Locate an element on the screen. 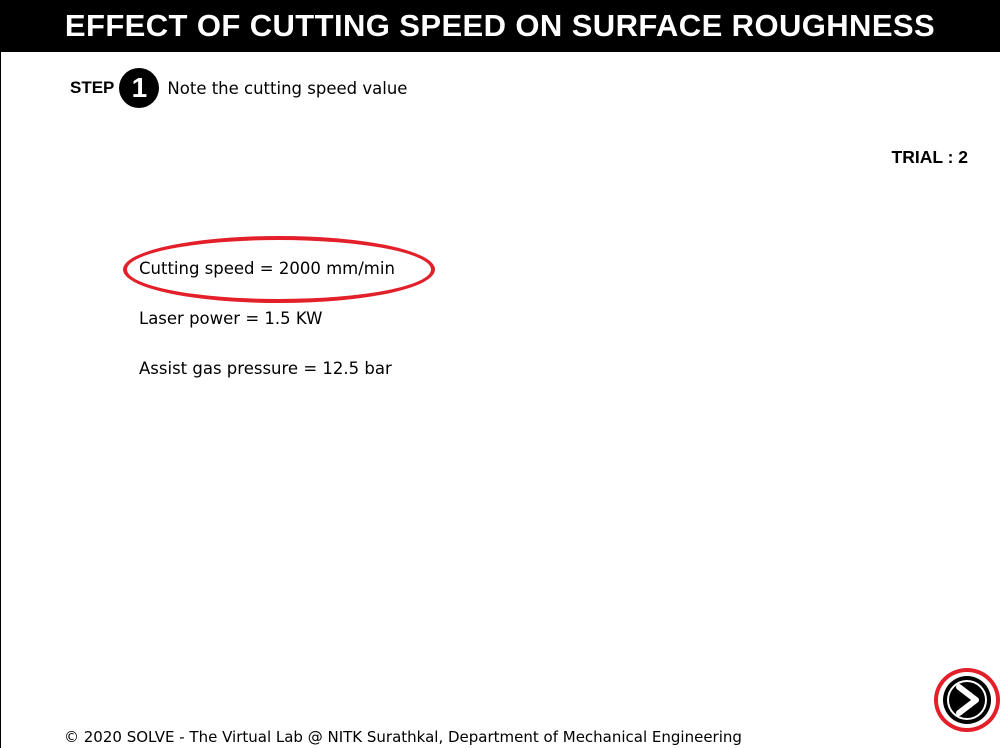 The width and height of the screenshot is (1000, 748). cutting-speed-highlight is located at coordinates (279, 269).